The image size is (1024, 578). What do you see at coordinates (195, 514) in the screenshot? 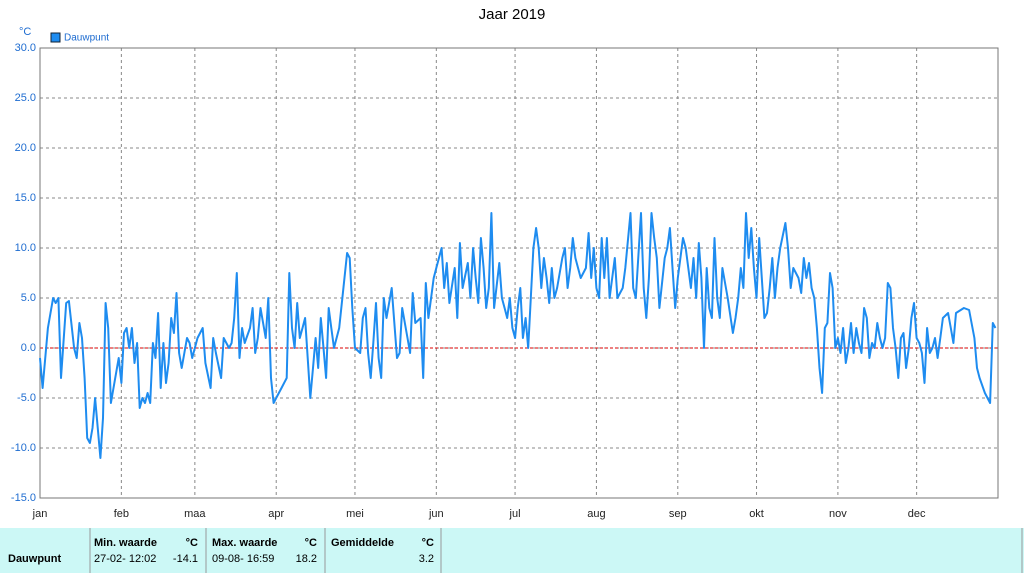
I see `x-tick-label: maa` at bounding box center [195, 514].